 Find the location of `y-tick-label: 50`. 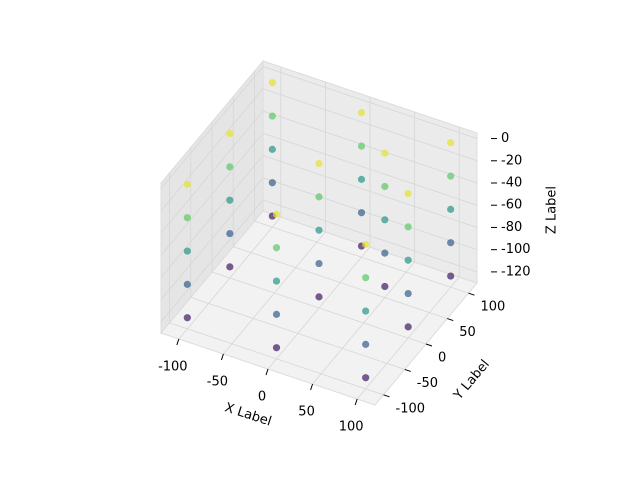

y-tick-label: 50 is located at coordinates (467, 332).